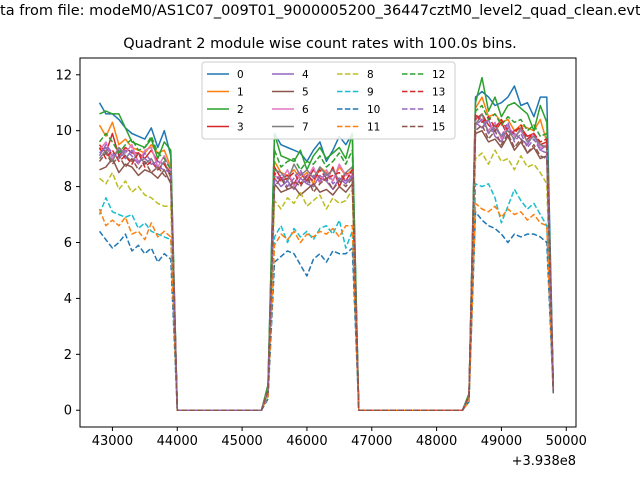  I want to click on y-tick-label: 10, so click(63, 131).